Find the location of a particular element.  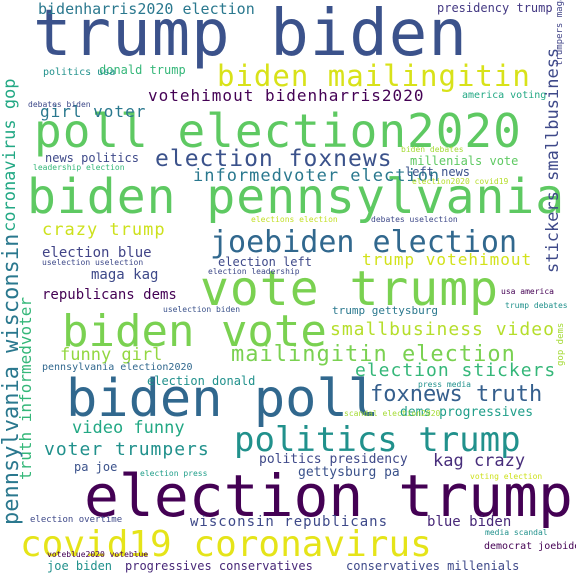

word-gop-dems: trumpers maga is located at coordinates (560, 33).